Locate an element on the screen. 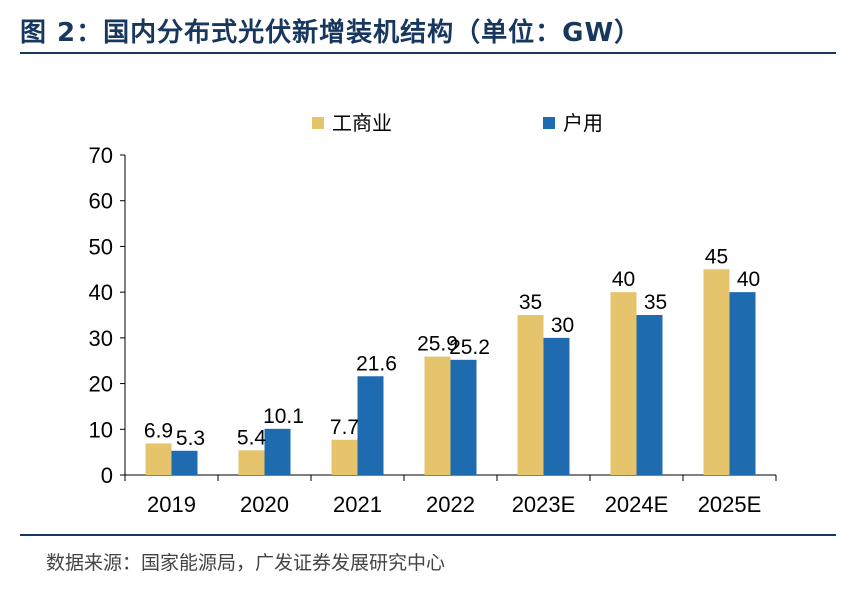  x-tick-label: 2023E is located at coordinates (544, 504).